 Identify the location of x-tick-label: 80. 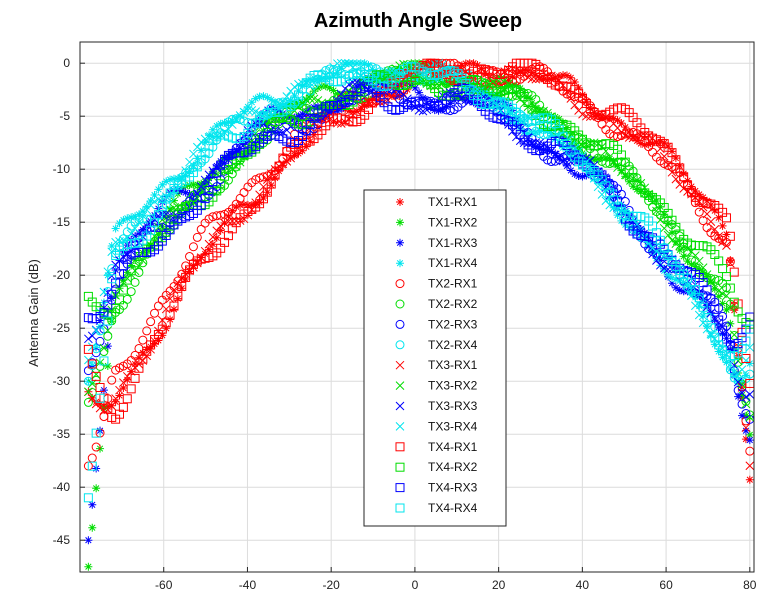
(750, 585).